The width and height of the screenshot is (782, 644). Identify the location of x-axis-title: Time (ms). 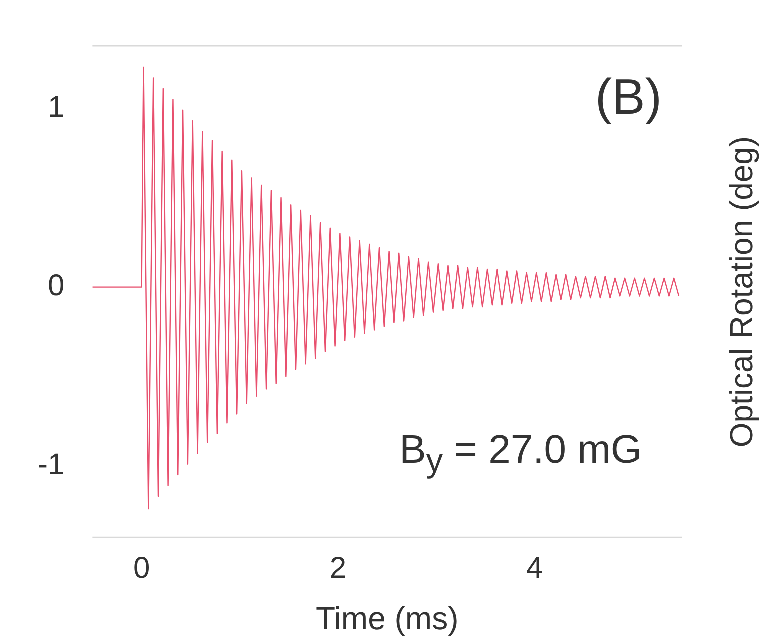
(387, 618).